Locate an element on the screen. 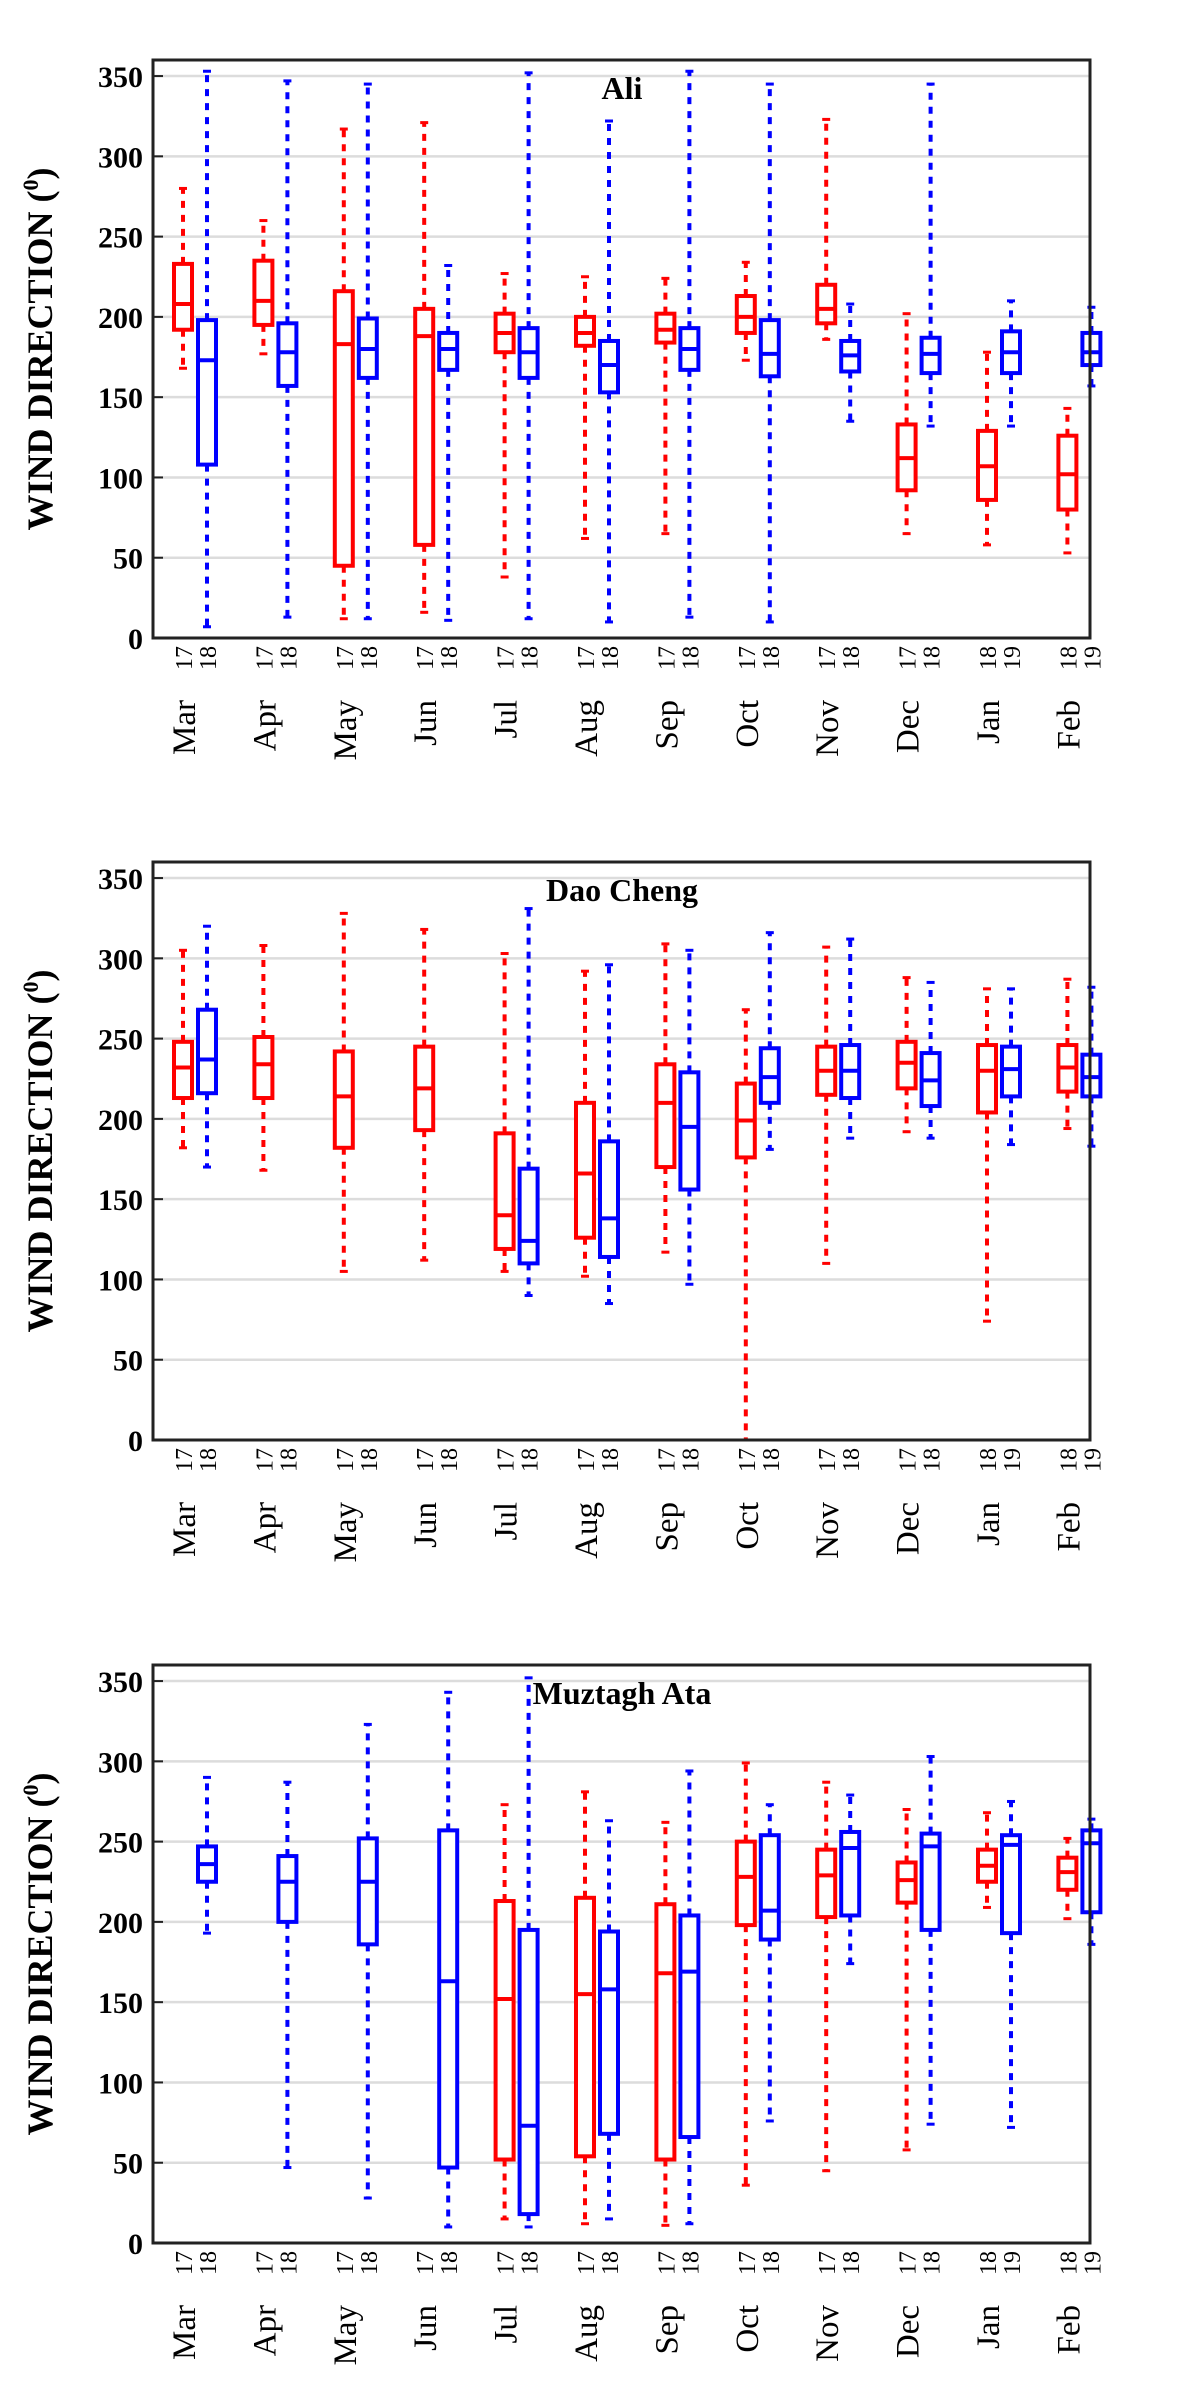 The height and width of the screenshot is (2400, 1200). y-tick-label: 200 is located at coordinates (120, 1923).